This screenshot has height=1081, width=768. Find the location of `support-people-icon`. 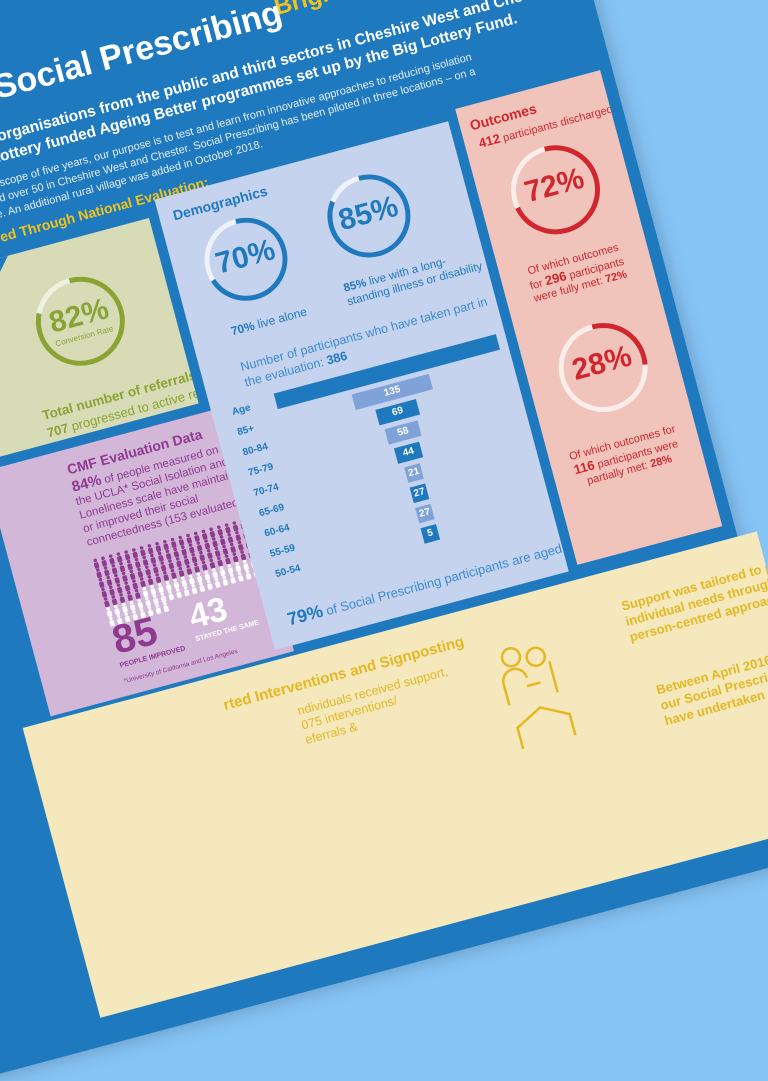

support-people-icon is located at coordinates (529, 676).